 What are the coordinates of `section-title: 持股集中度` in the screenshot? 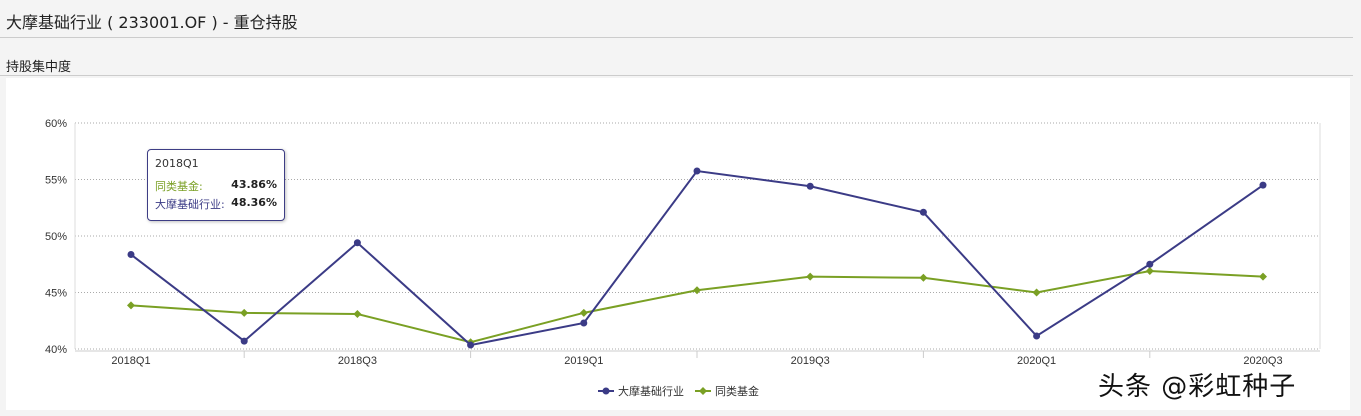 It's located at (39, 67).